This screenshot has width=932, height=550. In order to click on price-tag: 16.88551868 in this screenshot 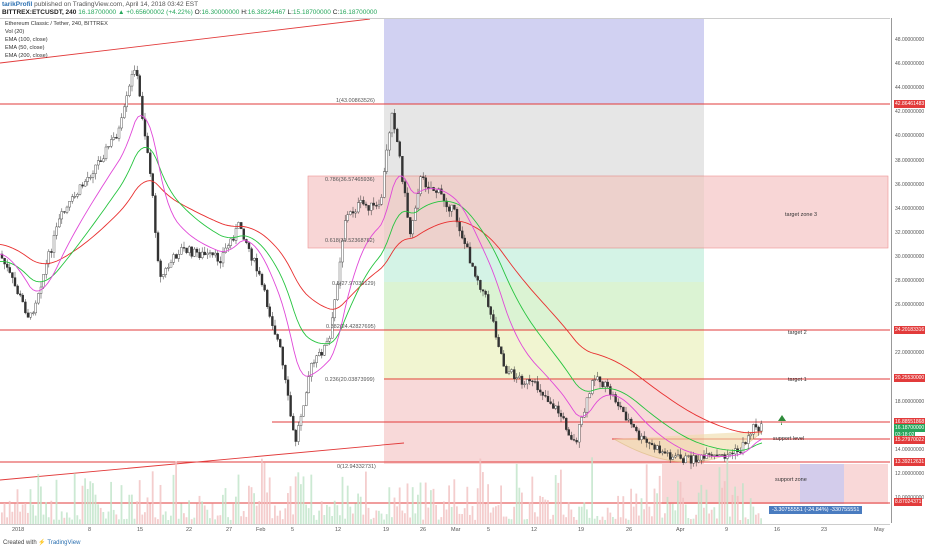, I will do `click(910, 422)`.